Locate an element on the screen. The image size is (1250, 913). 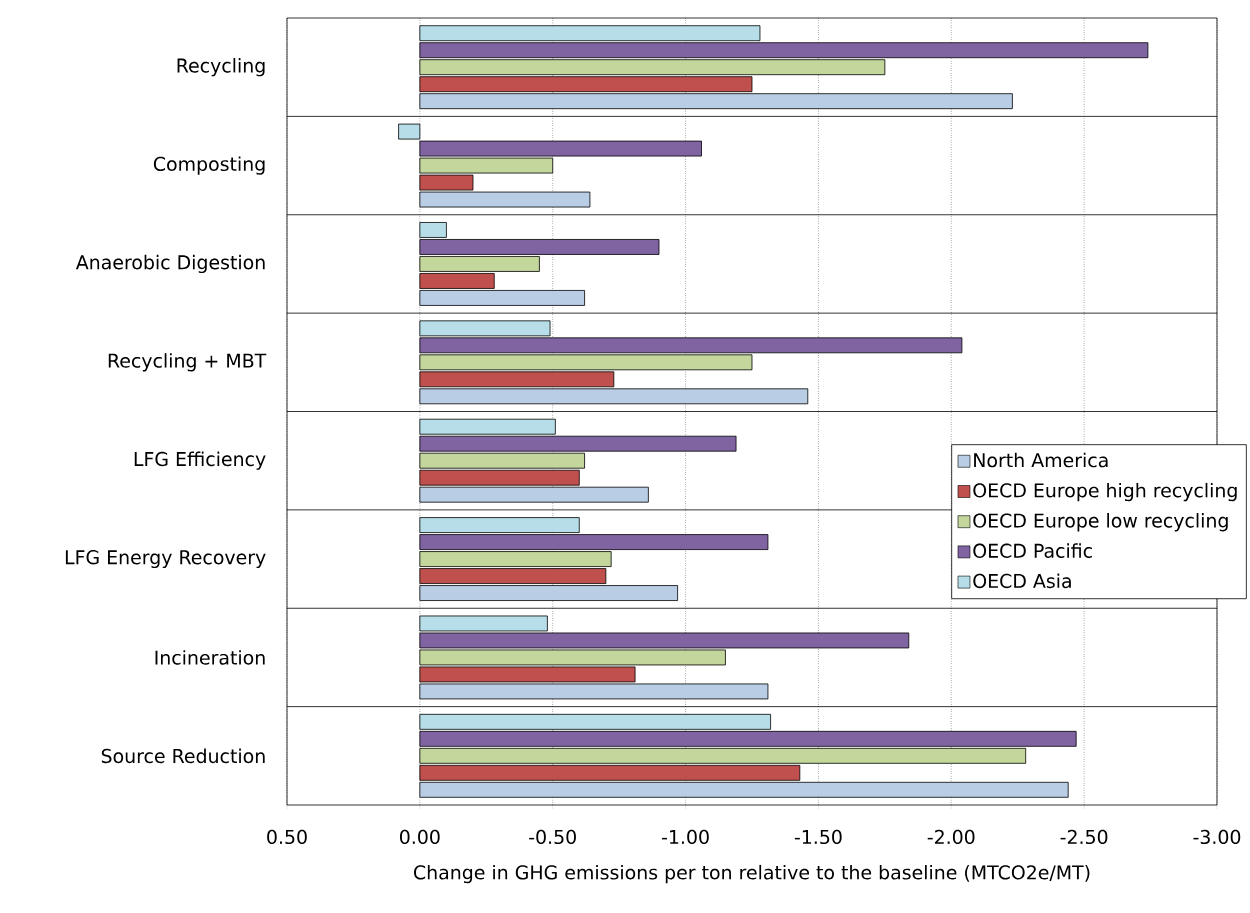
x-tick-label: -0.50 is located at coordinates (552, 837).